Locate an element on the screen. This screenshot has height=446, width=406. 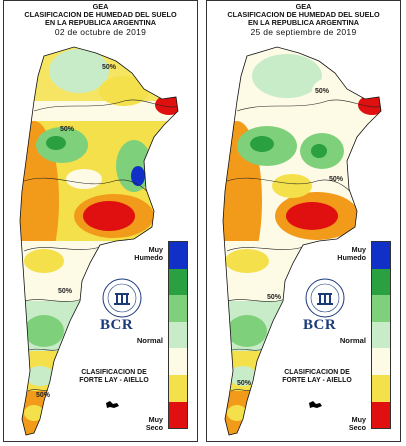
map-date: 25 de septiembre de 2019 is located at coordinates (303, 32).